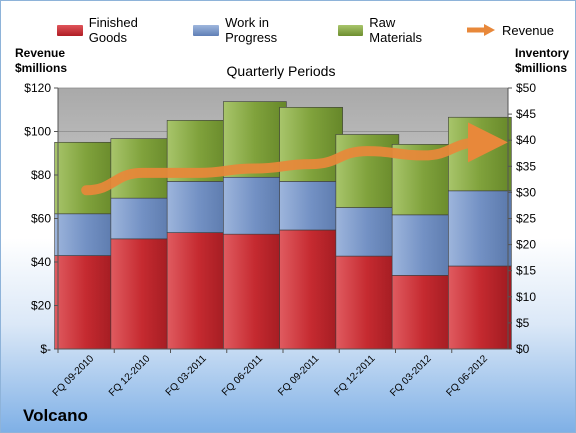 This screenshot has height=433, width=576. What do you see at coordinates (242, 375) in the screenshot?
I see `x-tick-label: FQ 06-2011` at bounding box center [242, 375].